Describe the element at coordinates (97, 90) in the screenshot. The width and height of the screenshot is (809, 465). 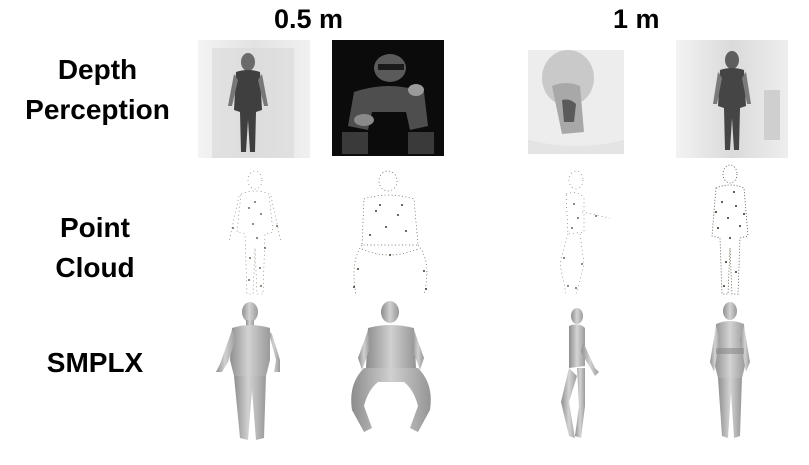
I see `row-label-depth-perception: Depth Perception` at that location.